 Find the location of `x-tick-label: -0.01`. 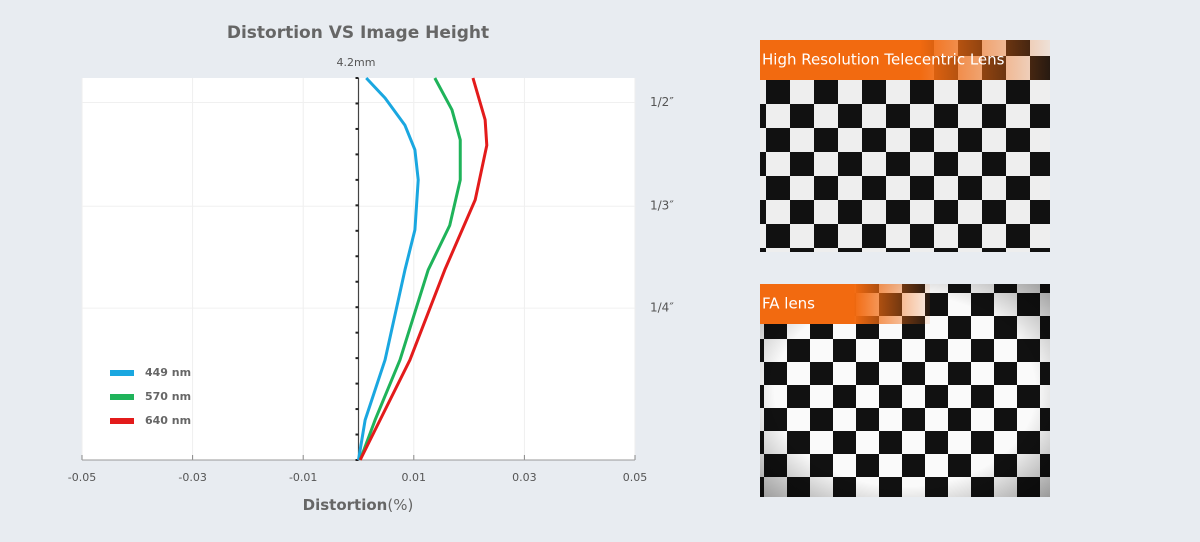

x-tick-label: -0.01 is located at coordinates (303, 477).